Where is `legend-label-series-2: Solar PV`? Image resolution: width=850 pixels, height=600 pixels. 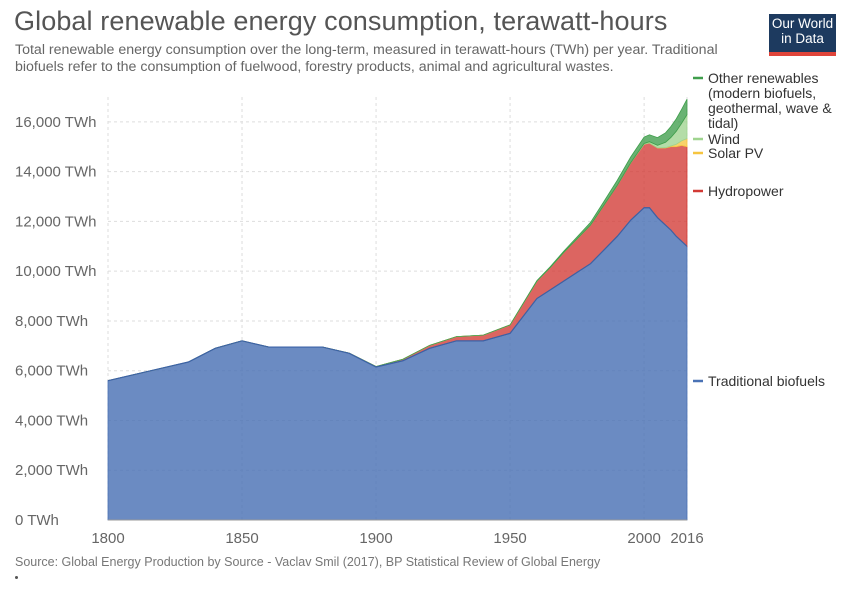
legend-label-series-2: Solar PV is located at coordinates (736, 153).